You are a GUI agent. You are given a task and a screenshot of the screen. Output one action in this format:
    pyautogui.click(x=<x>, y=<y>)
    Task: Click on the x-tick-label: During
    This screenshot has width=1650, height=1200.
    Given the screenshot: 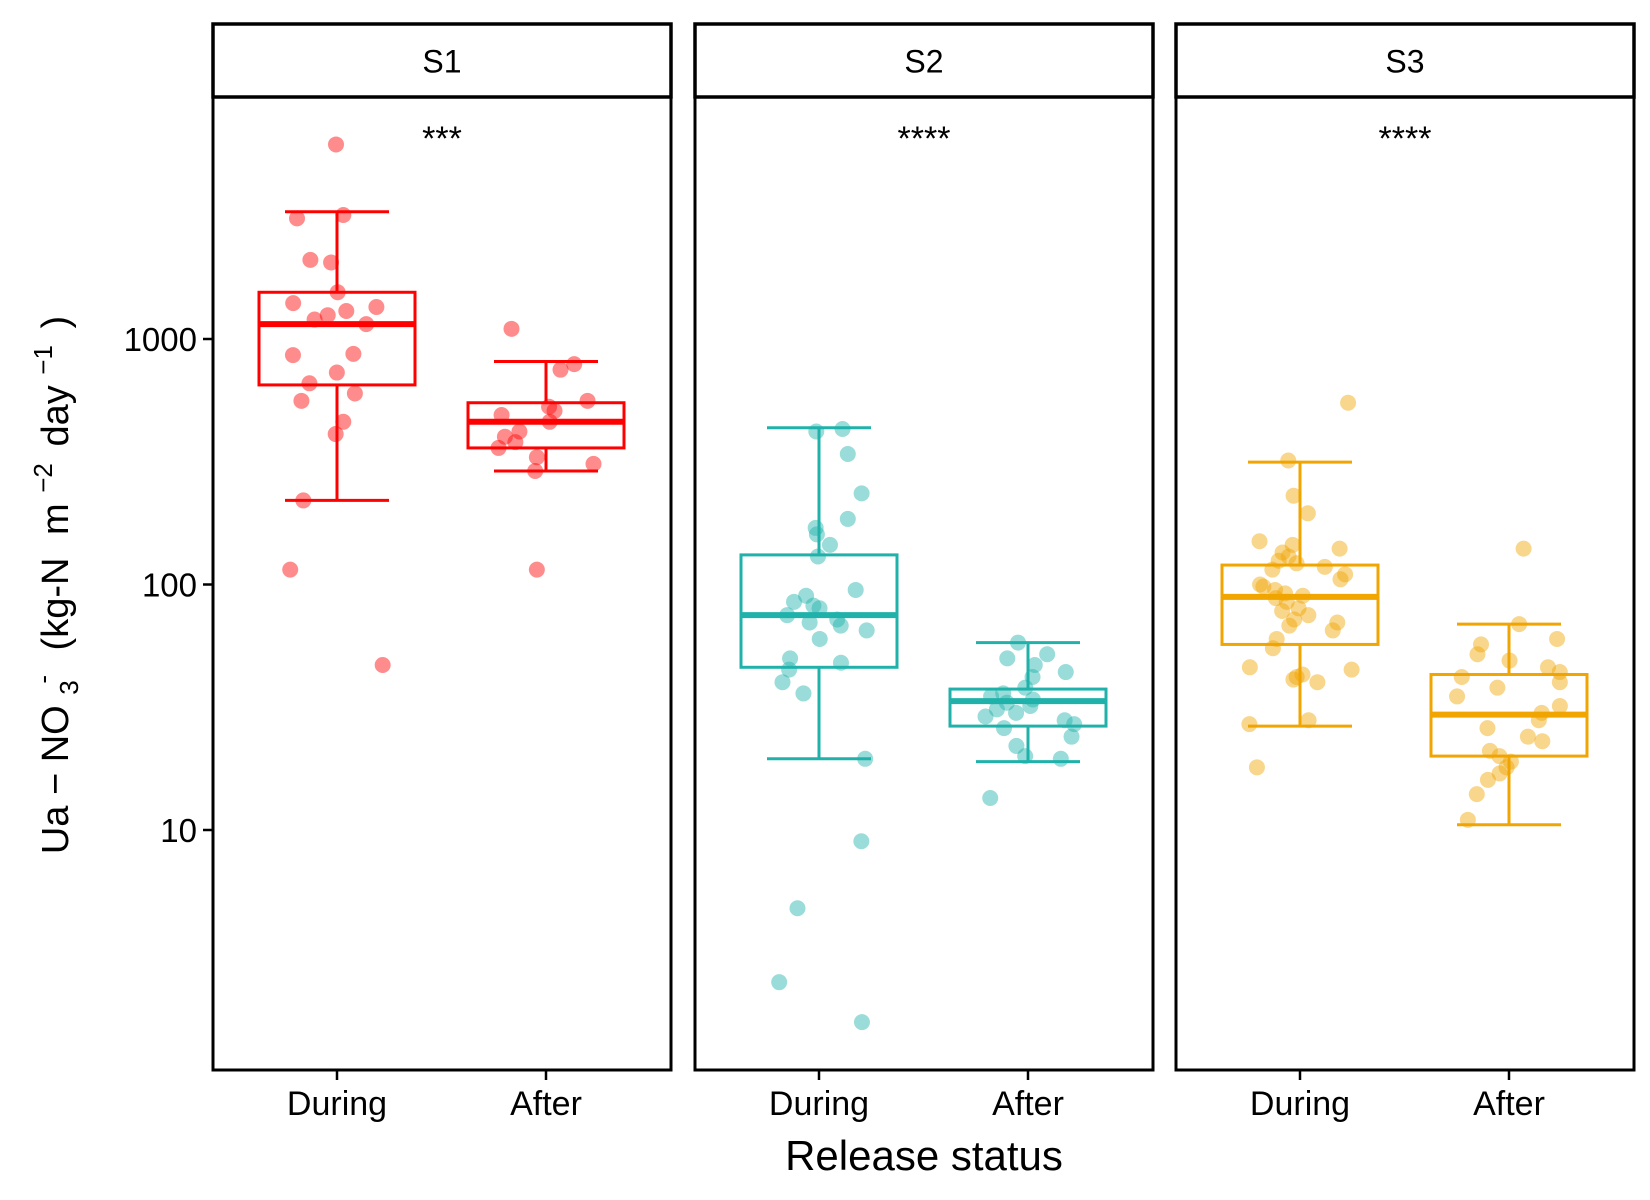 What is the action you would take?
    pyautogui.click(x=819, y=1104)
    